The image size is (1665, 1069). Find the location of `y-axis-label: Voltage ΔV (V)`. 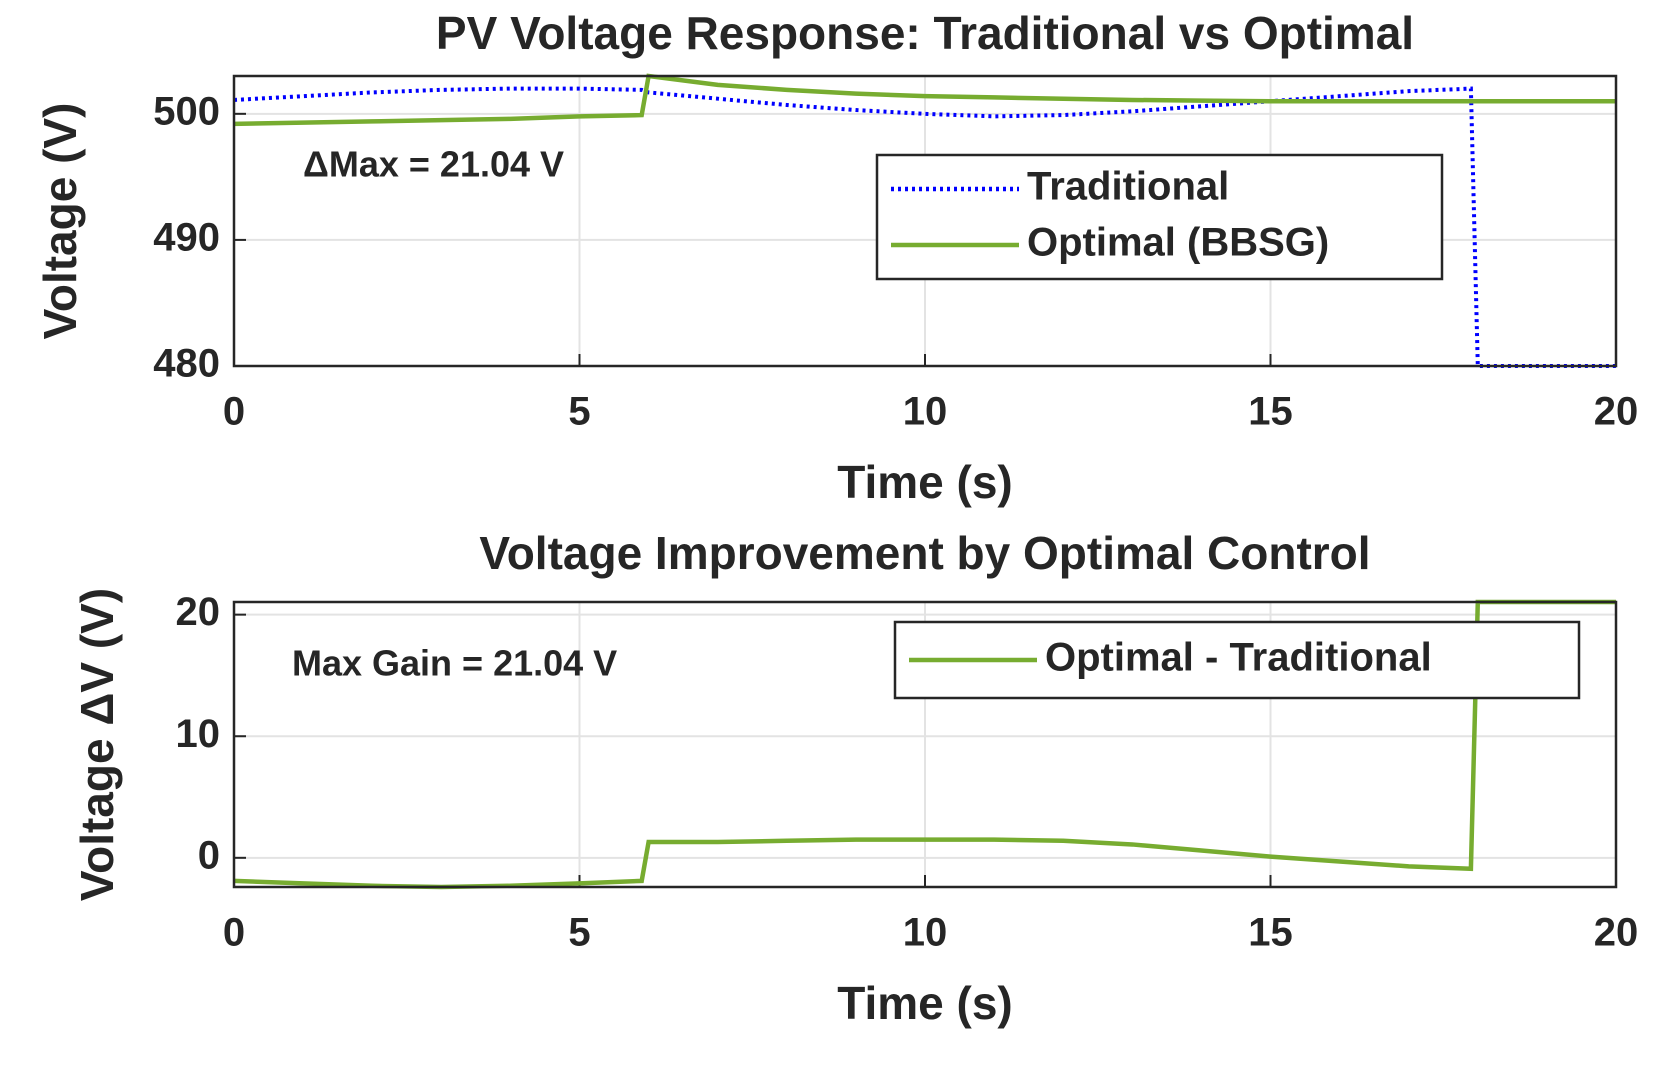

y-axis-label: Voltage ΔV (V) is located at coordinates (97, 744).